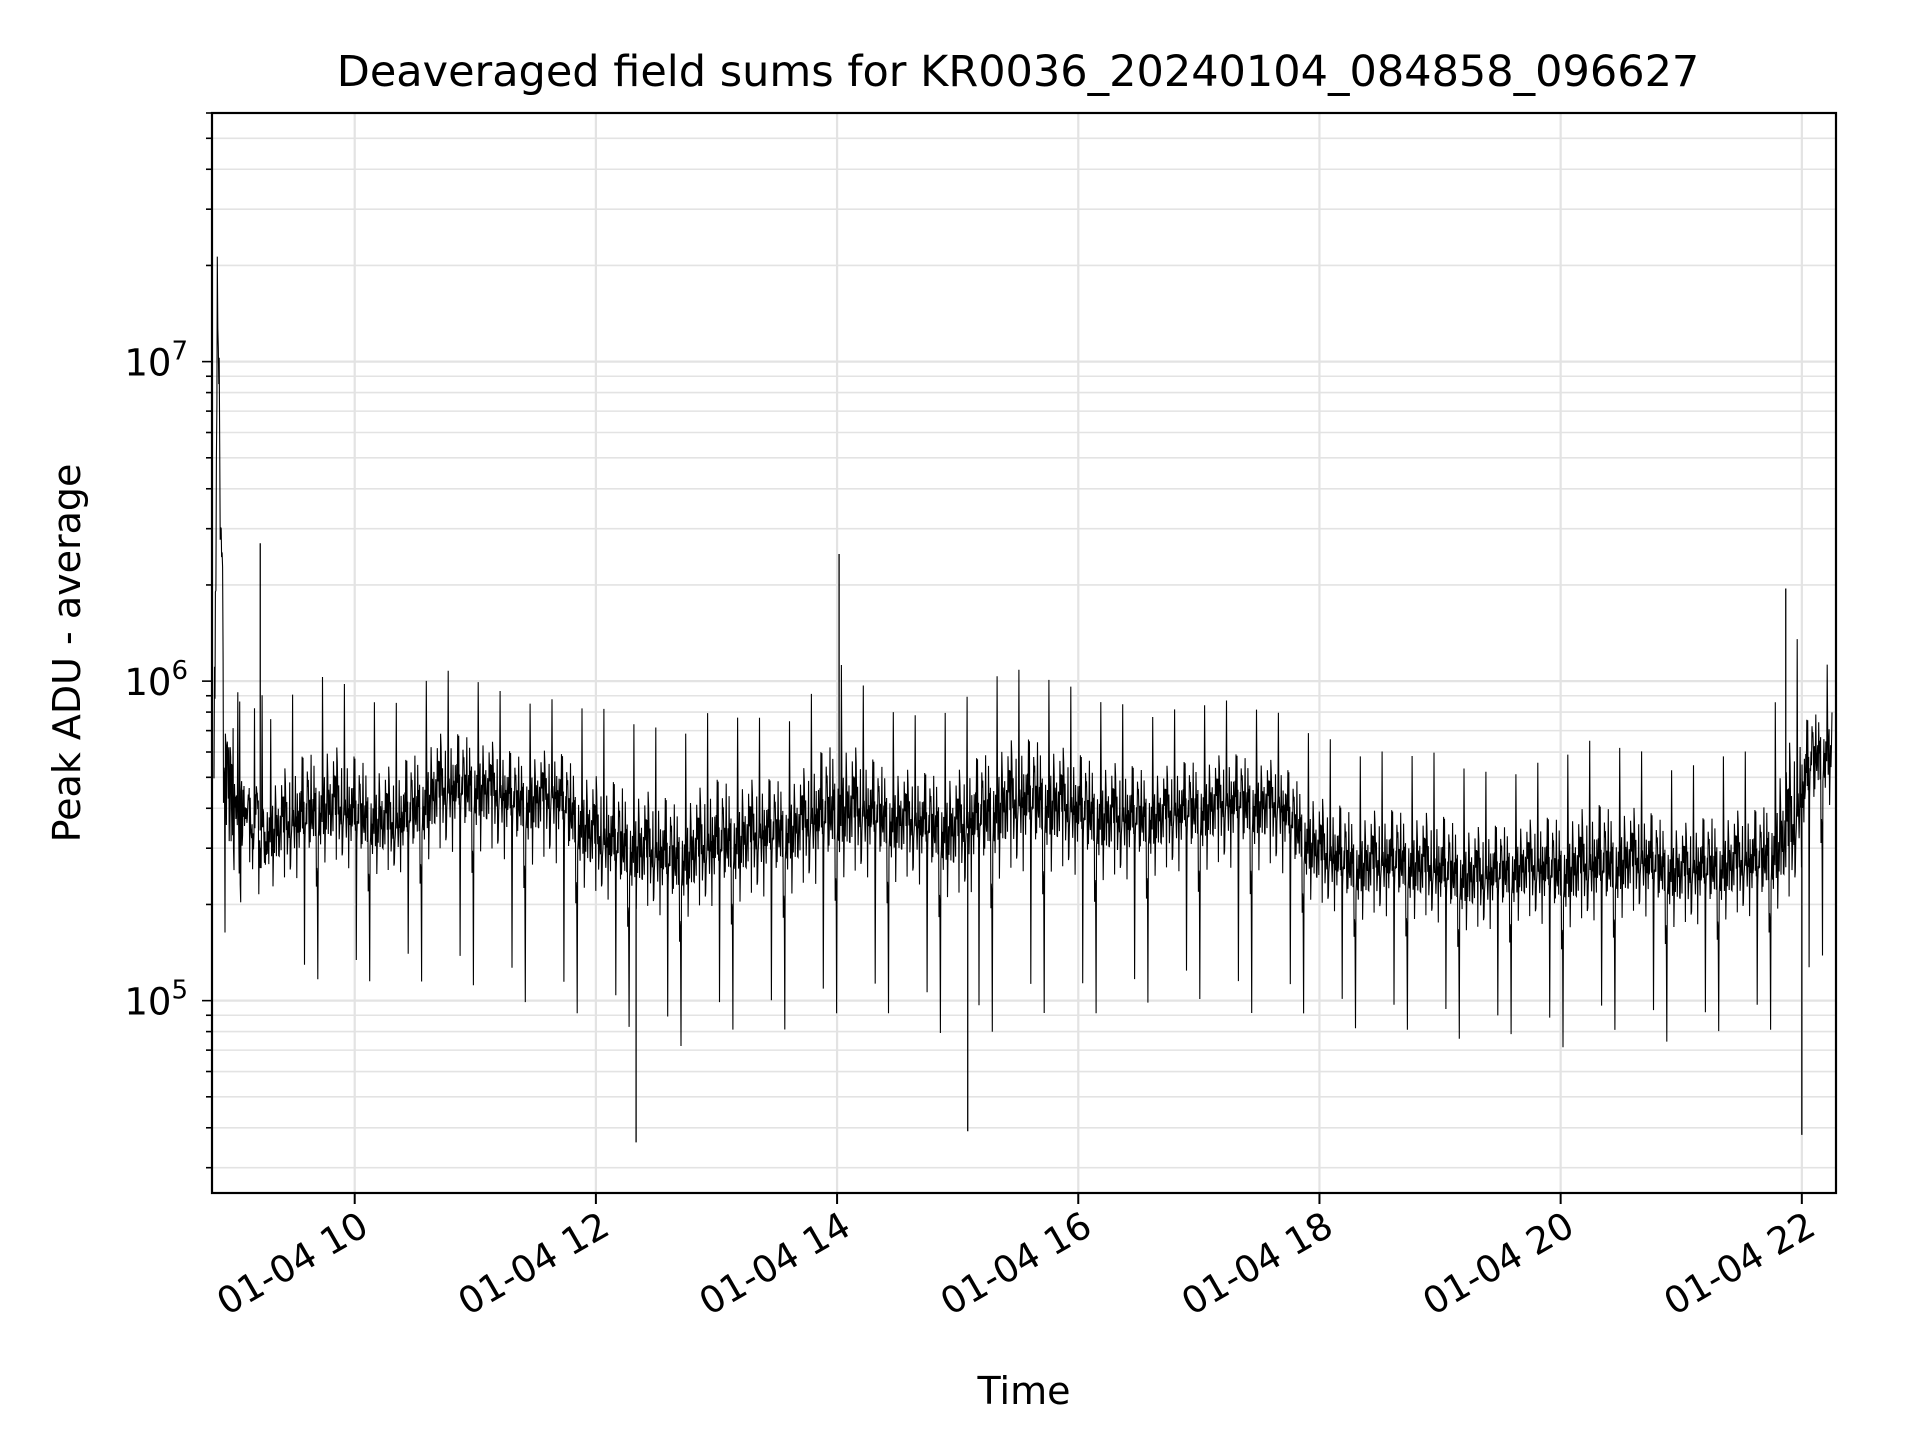 Image resolution: width=1920 pixels, height=1440 pixels. I want to click on y-axis-label: Peak ADU - average, so click(67, 653).